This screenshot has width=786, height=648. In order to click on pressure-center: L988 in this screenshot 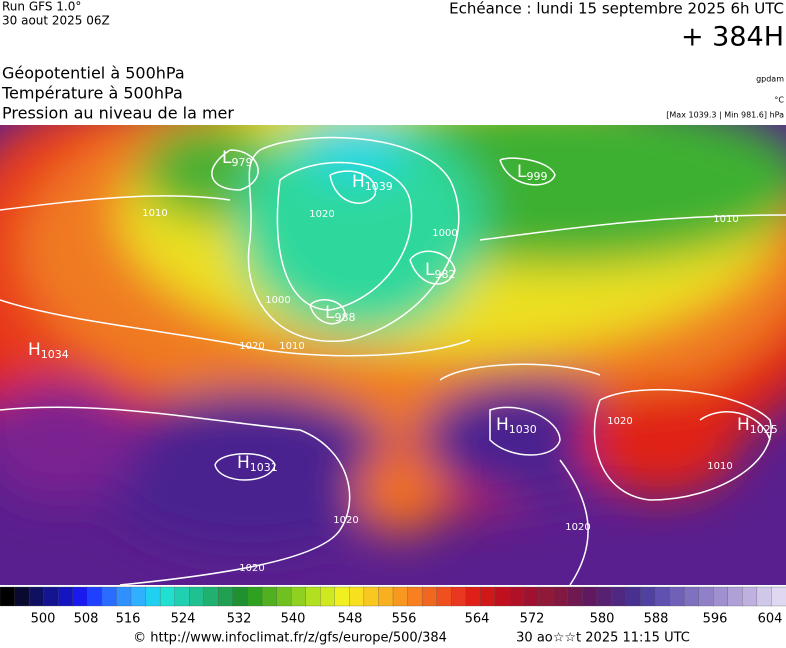, I will do `click(340, 313)`.